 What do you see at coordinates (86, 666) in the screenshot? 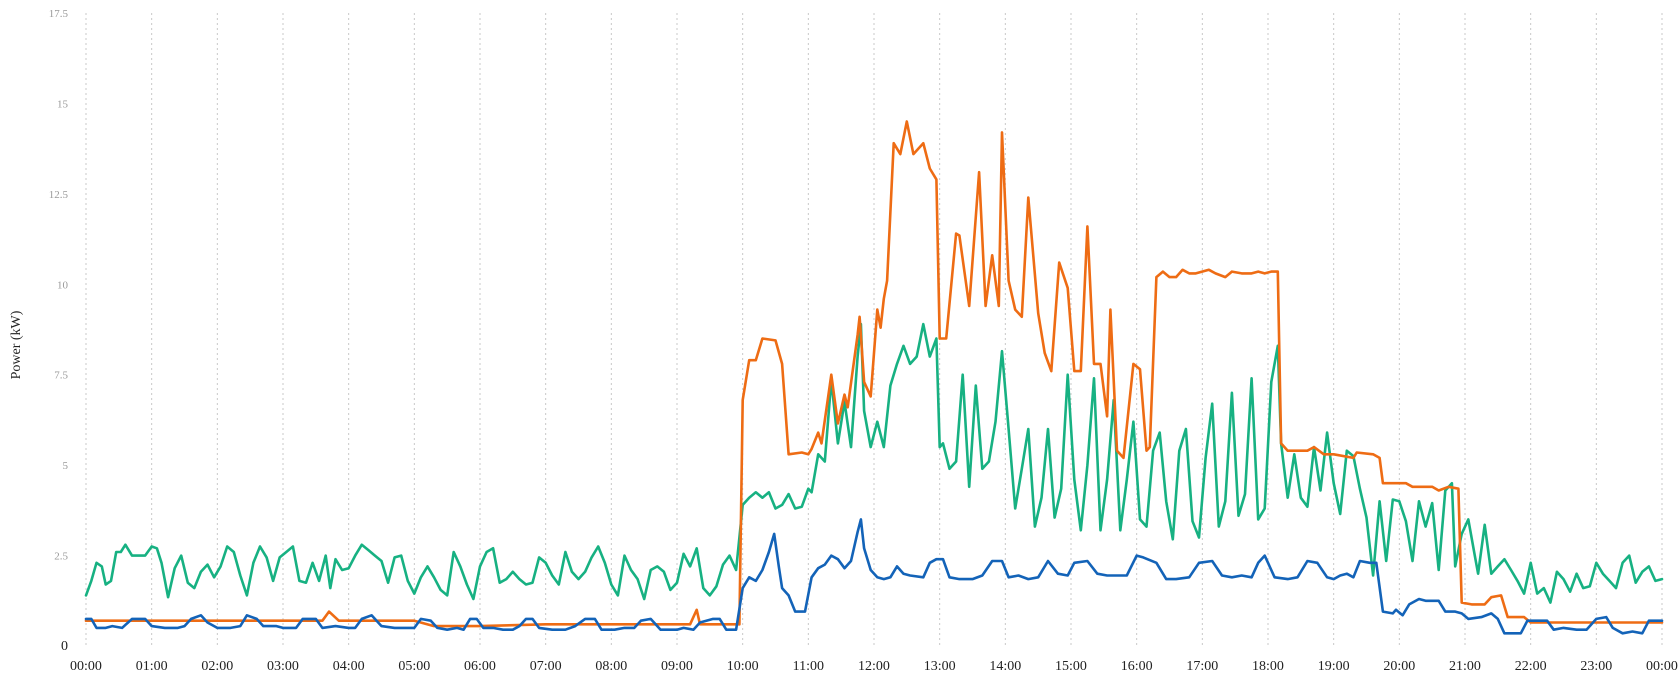
I see `x-tick-0: 00:00` at bounding box center [86, 666].